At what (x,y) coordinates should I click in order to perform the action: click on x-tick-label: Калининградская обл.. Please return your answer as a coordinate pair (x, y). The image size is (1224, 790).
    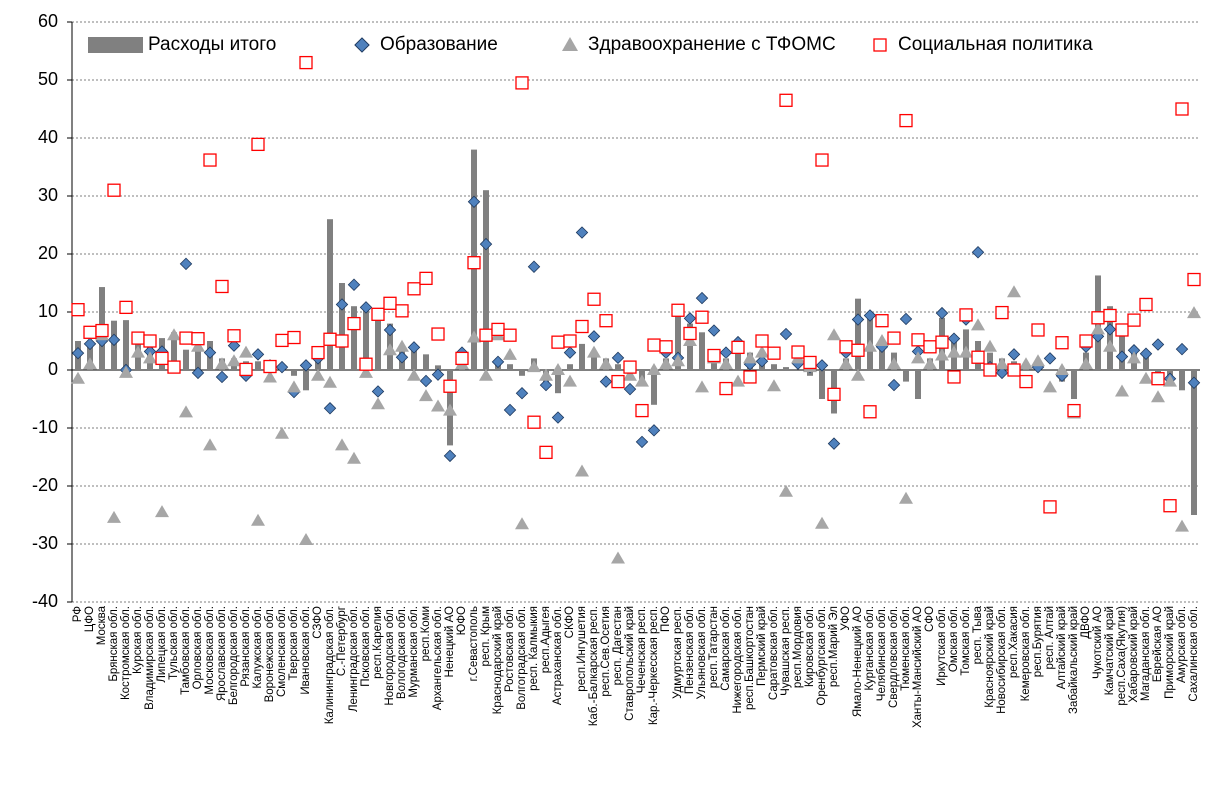
    Looking at the image, I should click on (330, 665).